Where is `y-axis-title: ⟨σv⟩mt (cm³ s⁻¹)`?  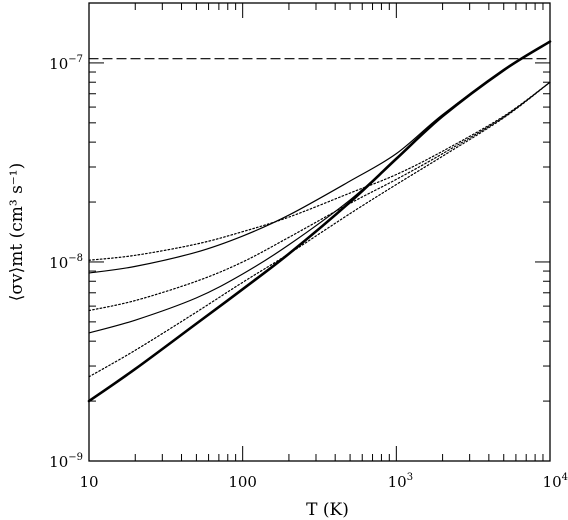 y-axis-title: ⟨σv⟩mt (cm³ s⁻¹) is located at coordinates (17, 232).